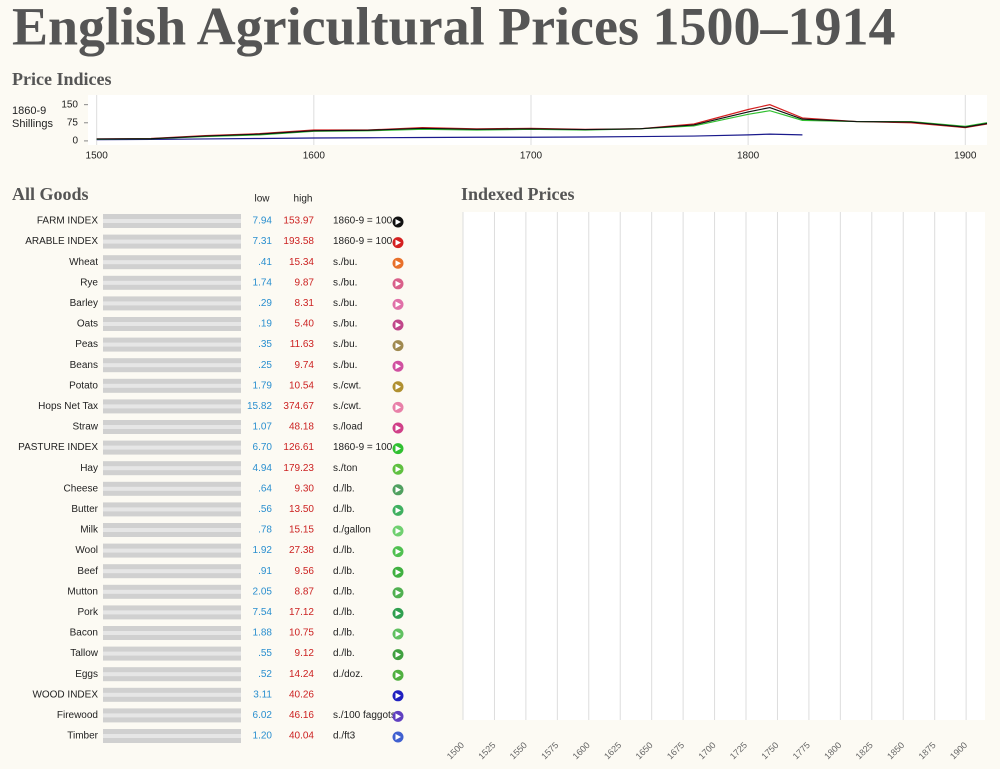 The height and width of the screenshot is (769, 1000). I want to click on goods-row: Wool 1.92 27.38 d./lb., so click(239, 550).